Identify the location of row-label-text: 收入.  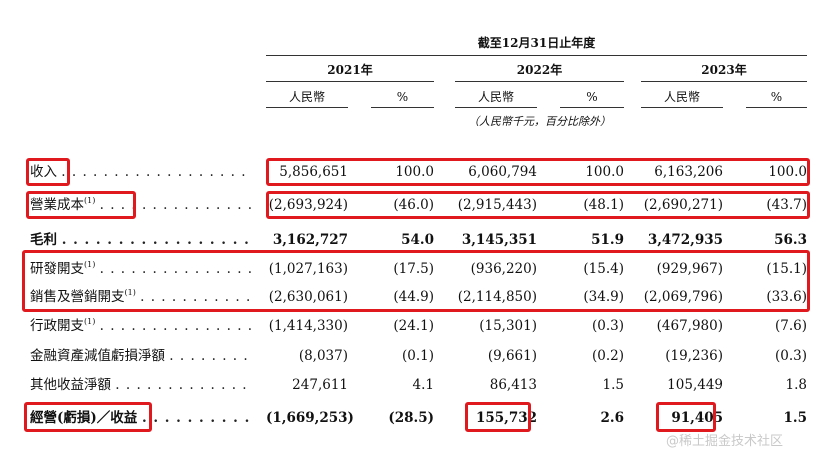
(43, 172).